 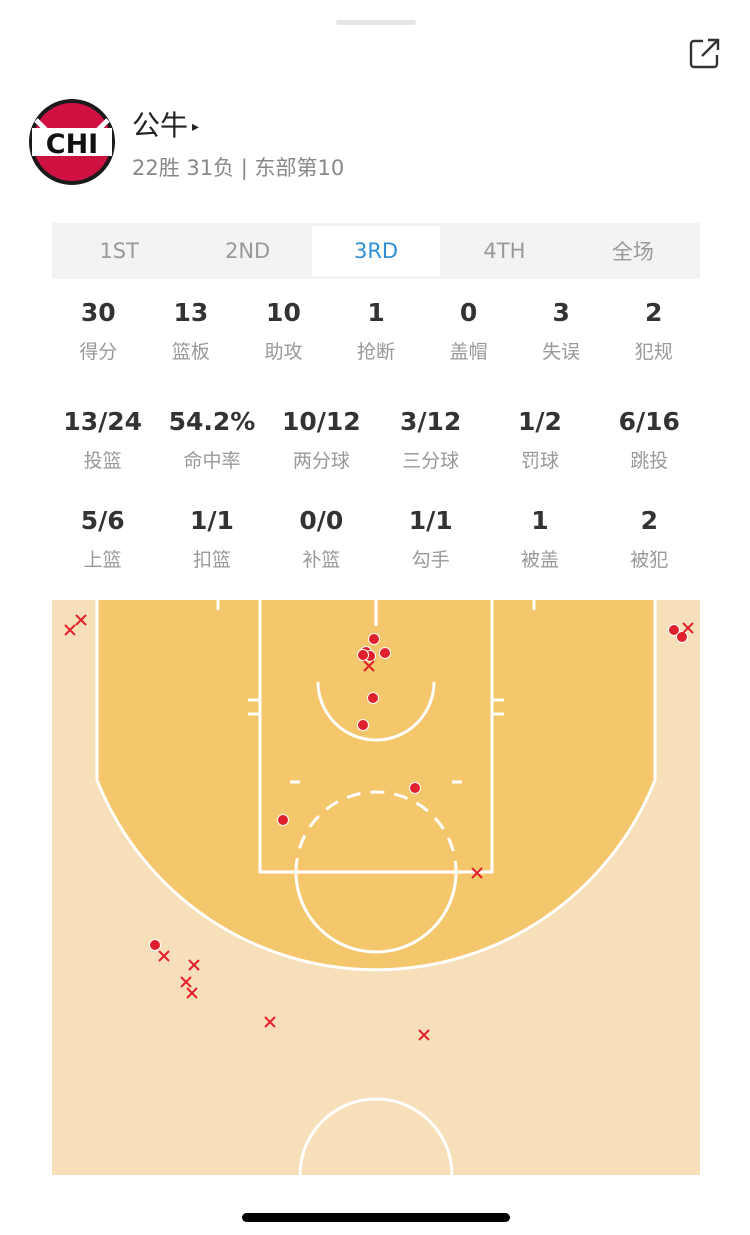 What do you see at coordinates (212, 520) in the screenshot?
I see `stat-value: 1/1` at bounding box center [212, 520].